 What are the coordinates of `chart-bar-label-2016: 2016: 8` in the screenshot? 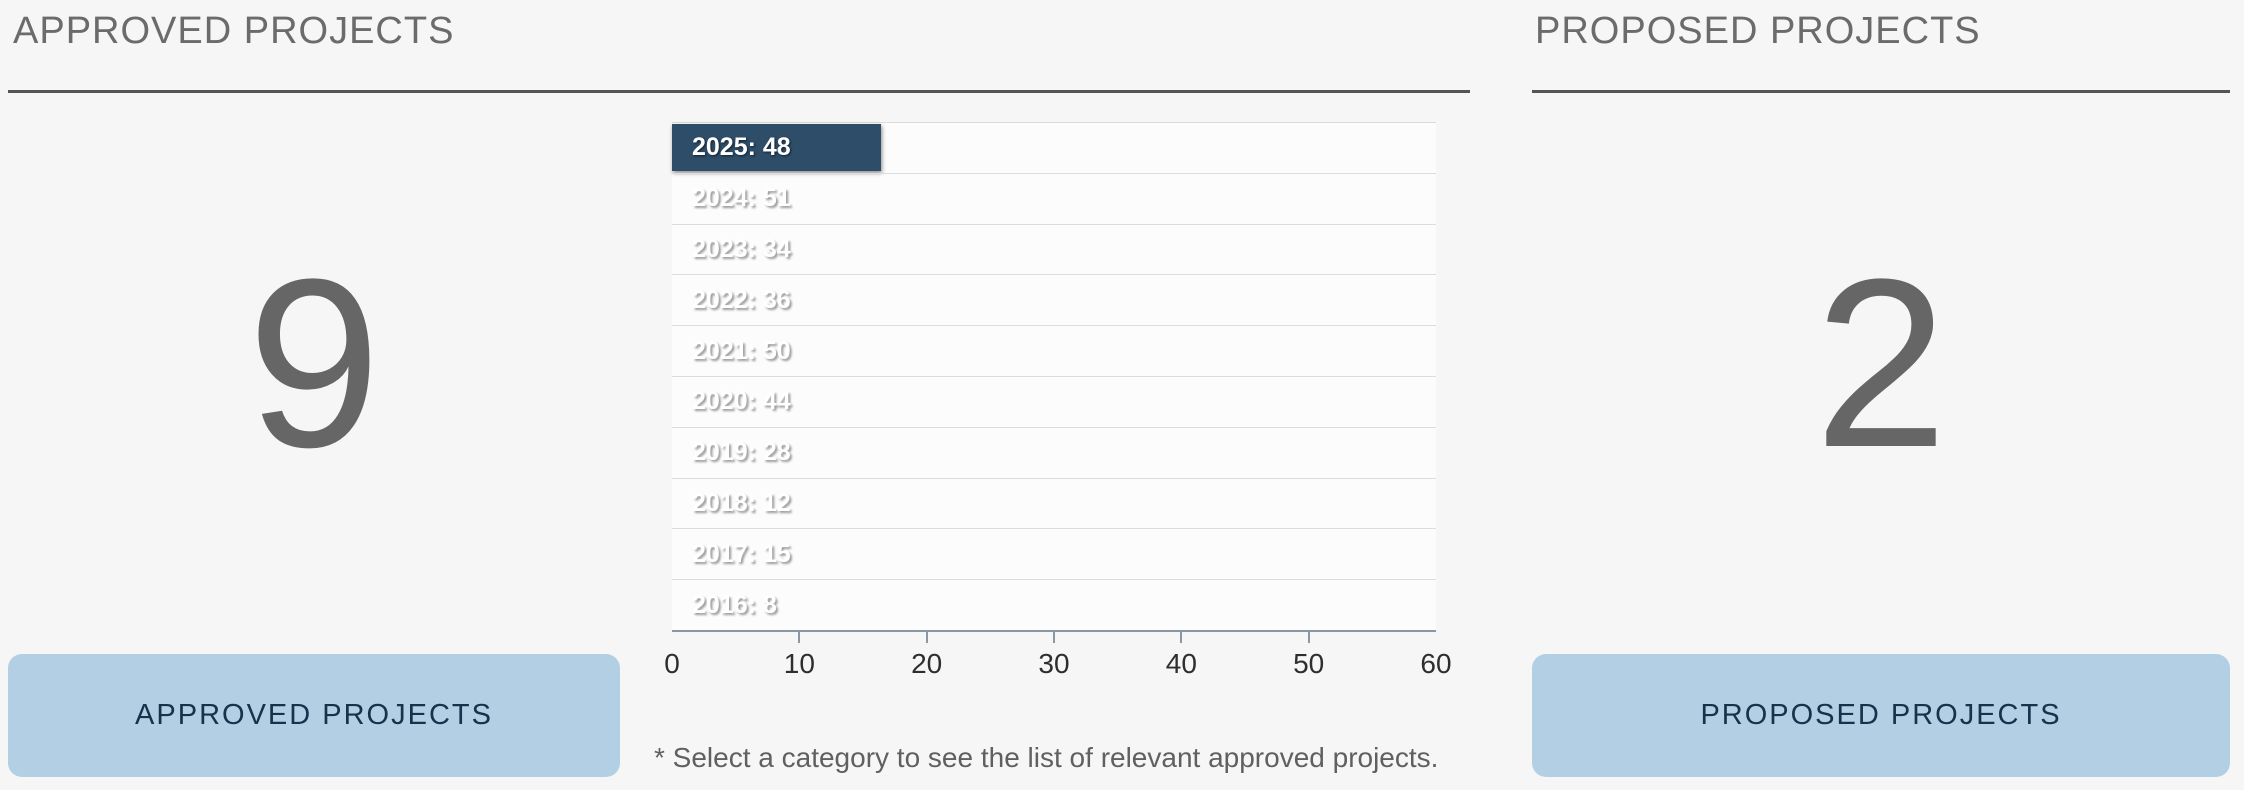 It's located at (734, 604).